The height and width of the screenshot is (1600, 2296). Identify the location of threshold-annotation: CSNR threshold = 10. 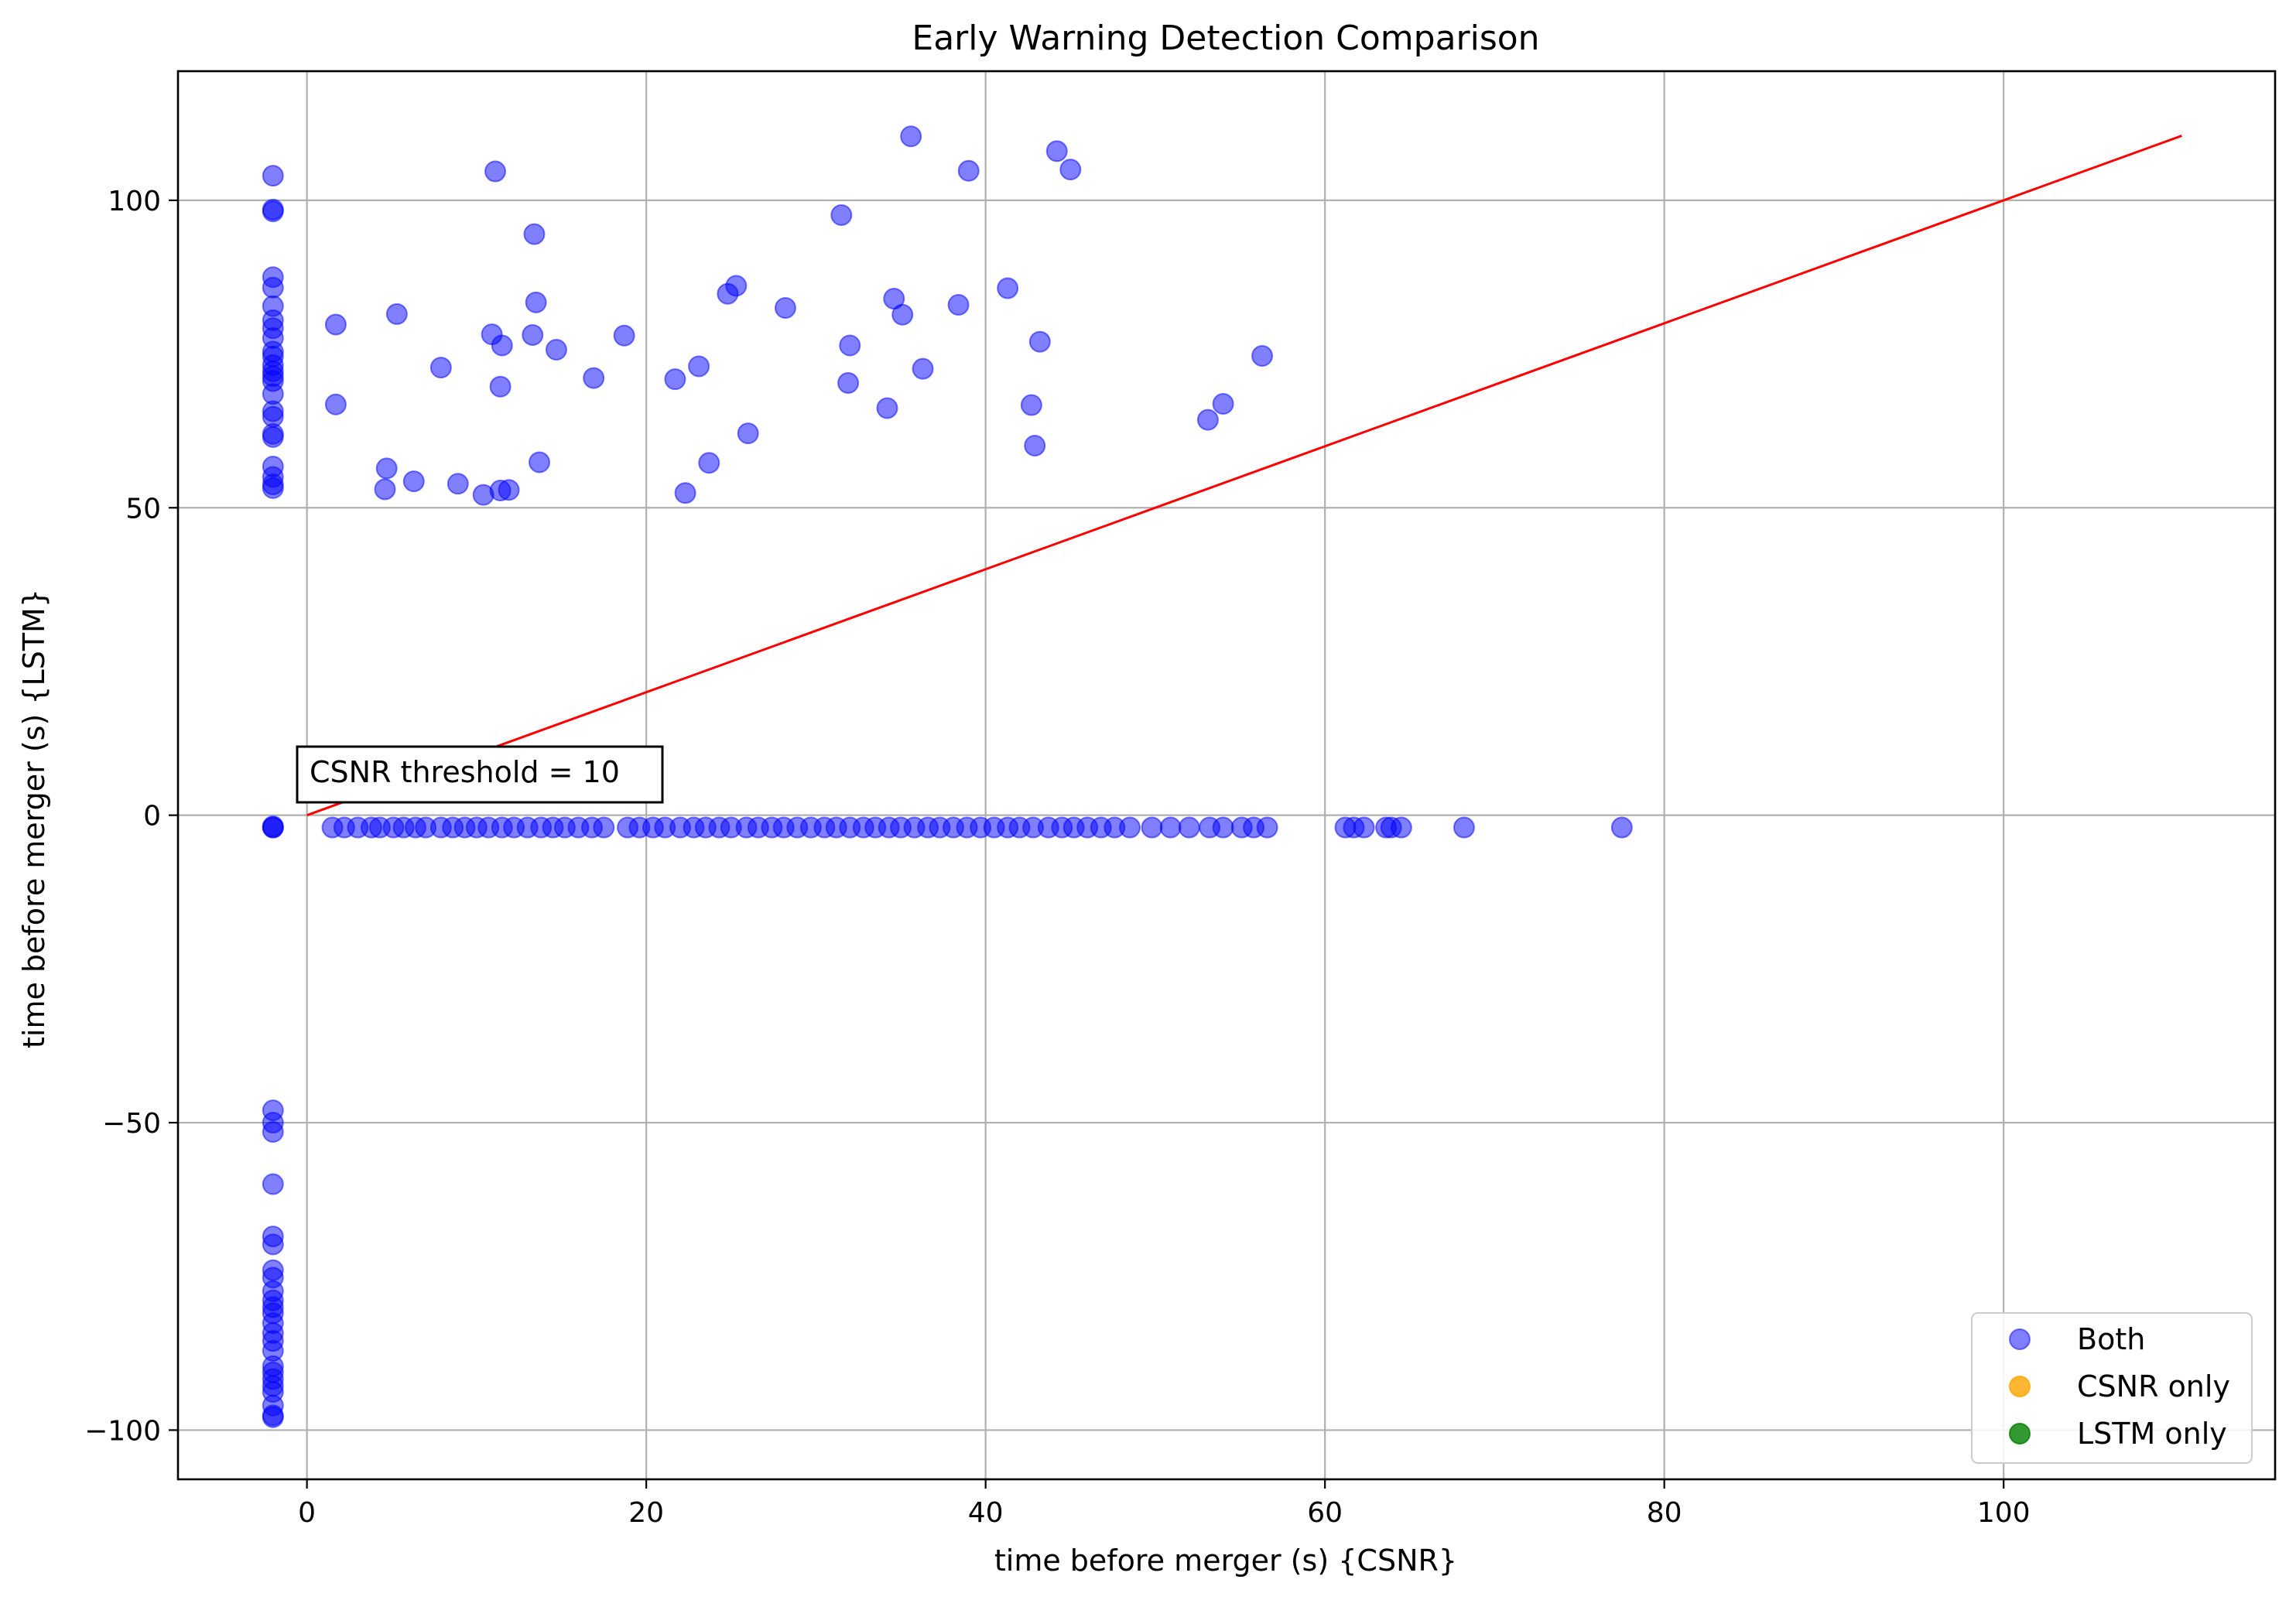
(480, 774).